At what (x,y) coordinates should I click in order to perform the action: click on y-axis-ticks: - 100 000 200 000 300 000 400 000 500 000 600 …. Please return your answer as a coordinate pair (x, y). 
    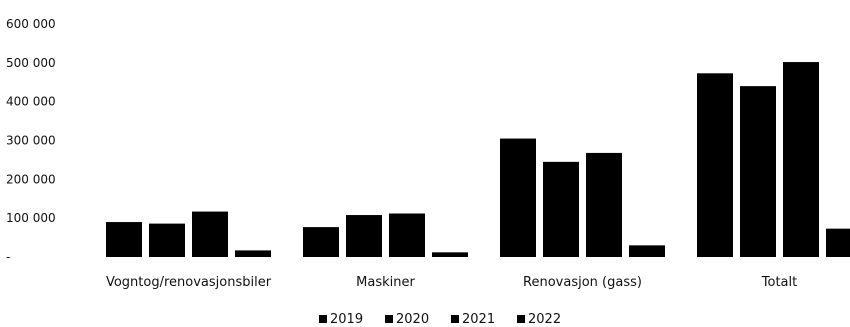
    Looking at the image, I should click on (31, 140).